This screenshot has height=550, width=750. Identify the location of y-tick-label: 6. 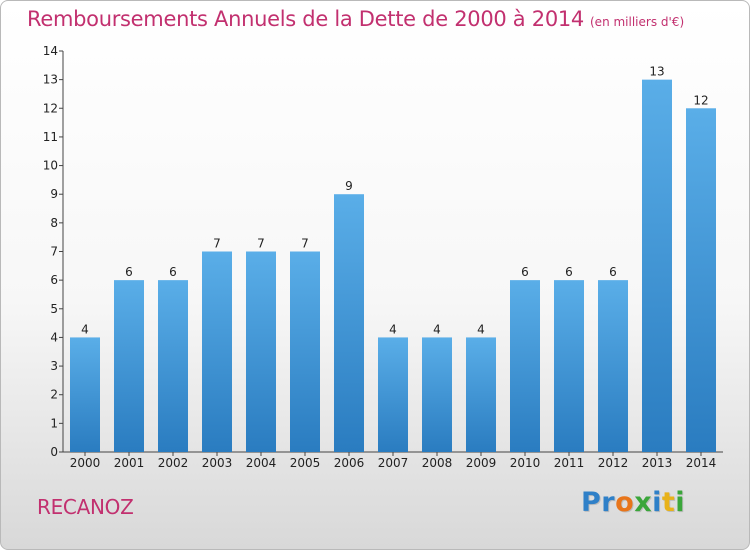
(54, 280).